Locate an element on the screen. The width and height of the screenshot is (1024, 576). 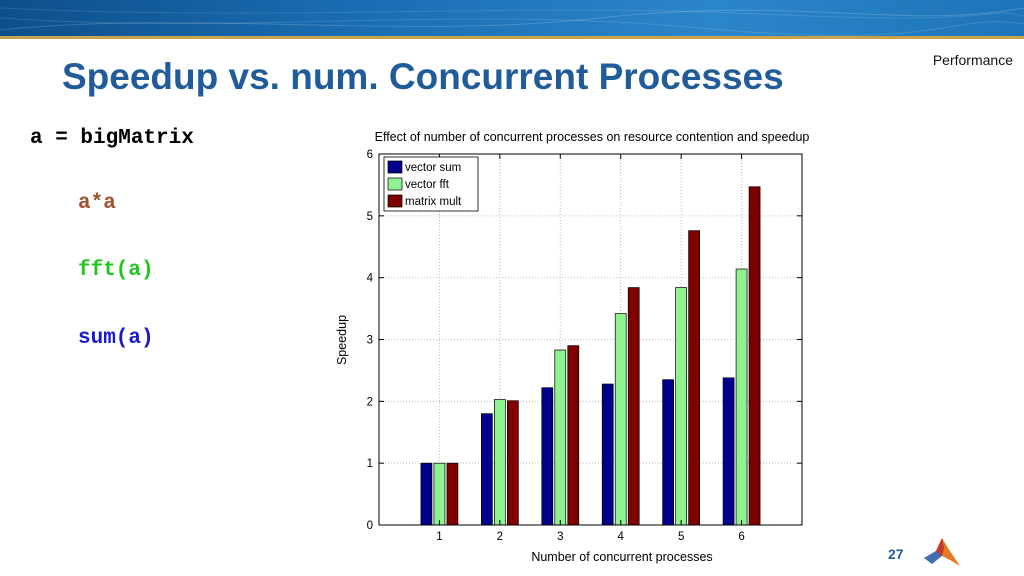
y-tick-label-2: 2 is located at coordinates (370, 402).